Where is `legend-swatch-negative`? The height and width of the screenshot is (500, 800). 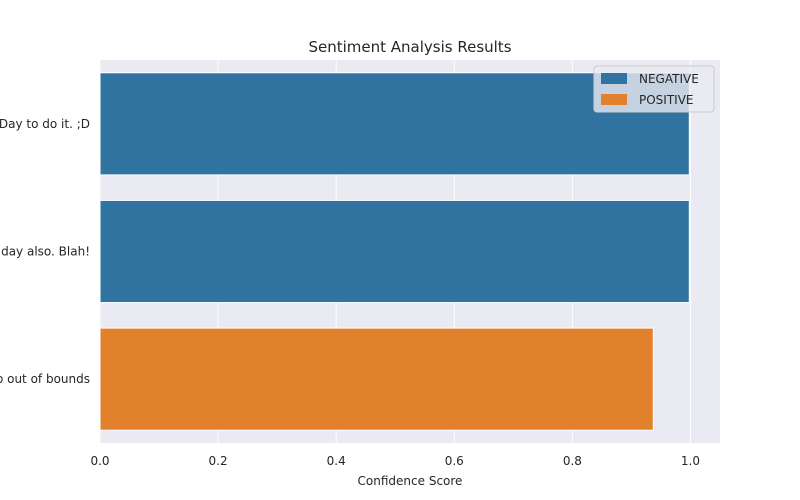 legend-swatch-negative is located at coordinates (614, 78).